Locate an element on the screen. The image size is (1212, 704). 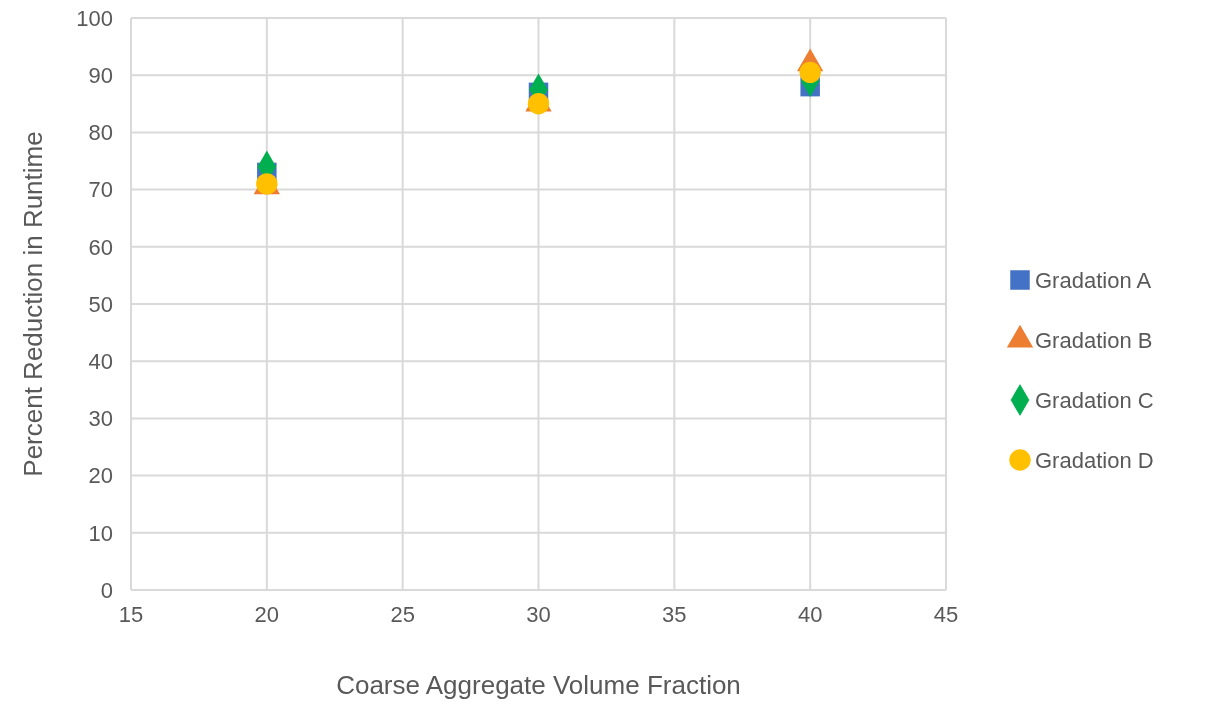
y-tick-label: 100 is located at coordinates (94, 18).